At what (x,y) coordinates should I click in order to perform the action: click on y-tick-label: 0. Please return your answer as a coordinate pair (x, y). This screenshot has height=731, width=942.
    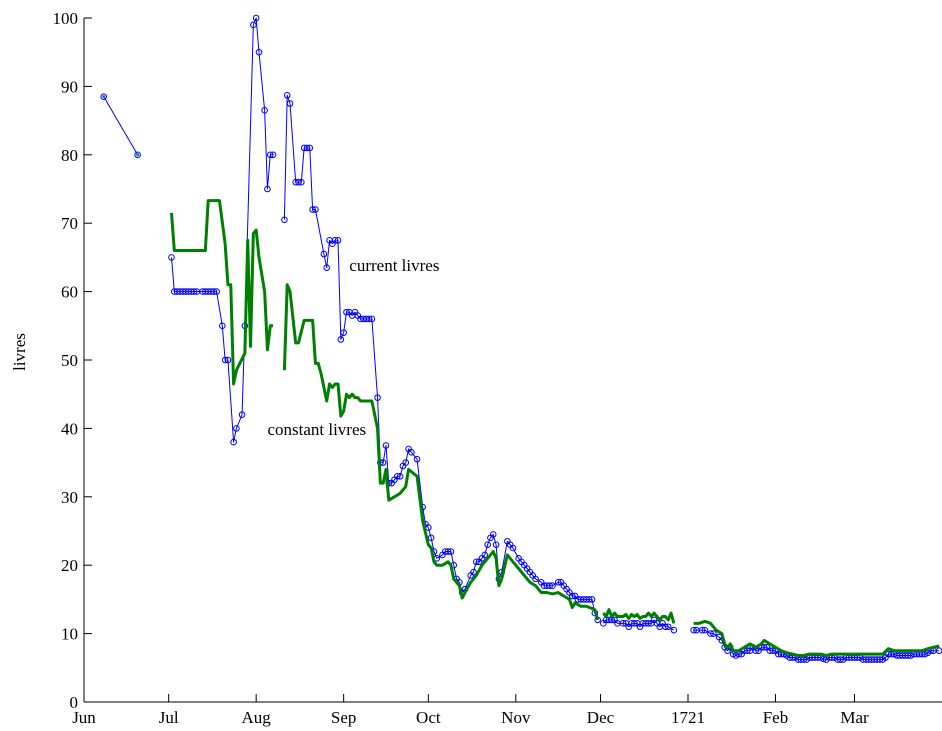
    Looking at the image, I should click on (74, 702).